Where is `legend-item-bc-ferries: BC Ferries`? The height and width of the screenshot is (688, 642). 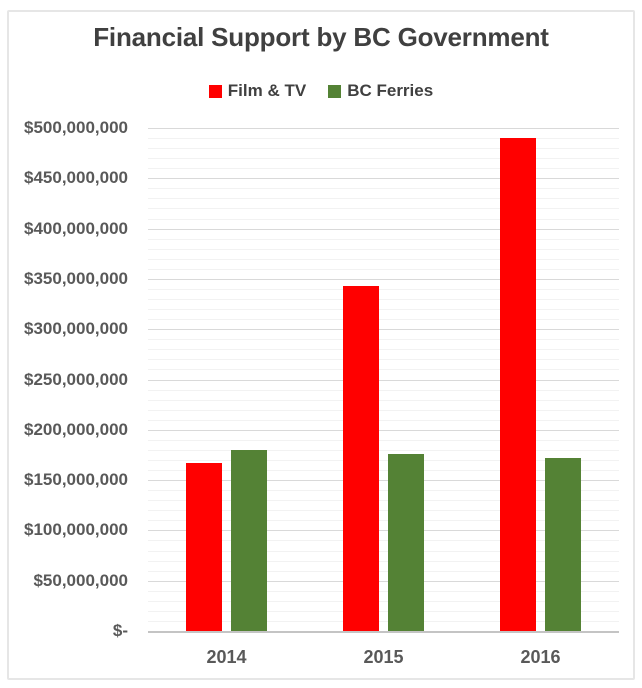 legend-item-bc-ferries: BC Ferries is located at coordinates (380, 91).